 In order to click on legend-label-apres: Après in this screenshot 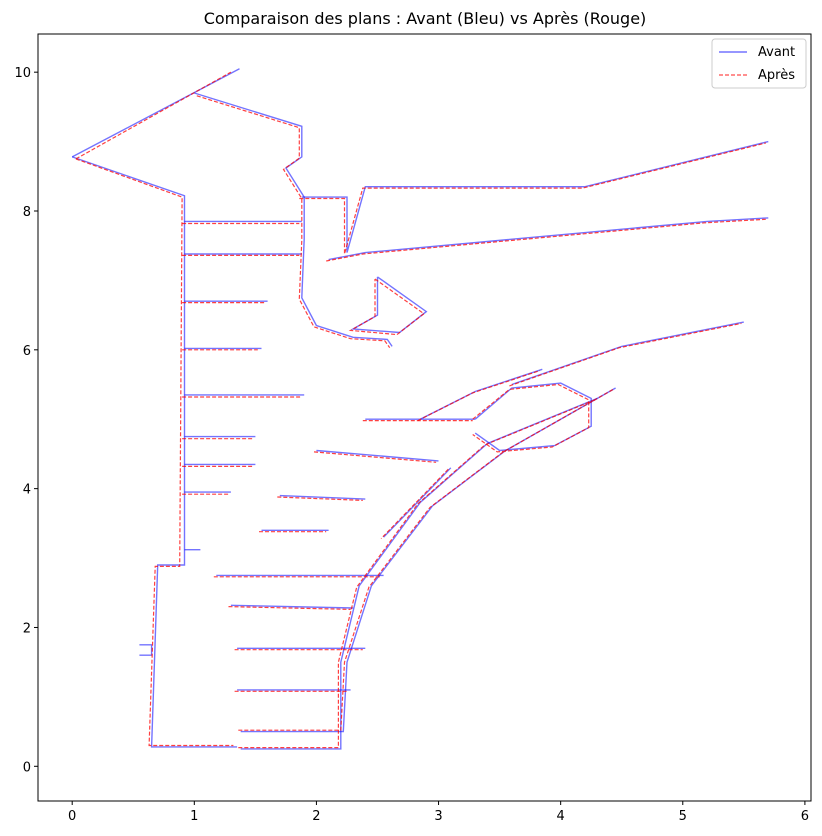, I will do `click(776, 75)`.